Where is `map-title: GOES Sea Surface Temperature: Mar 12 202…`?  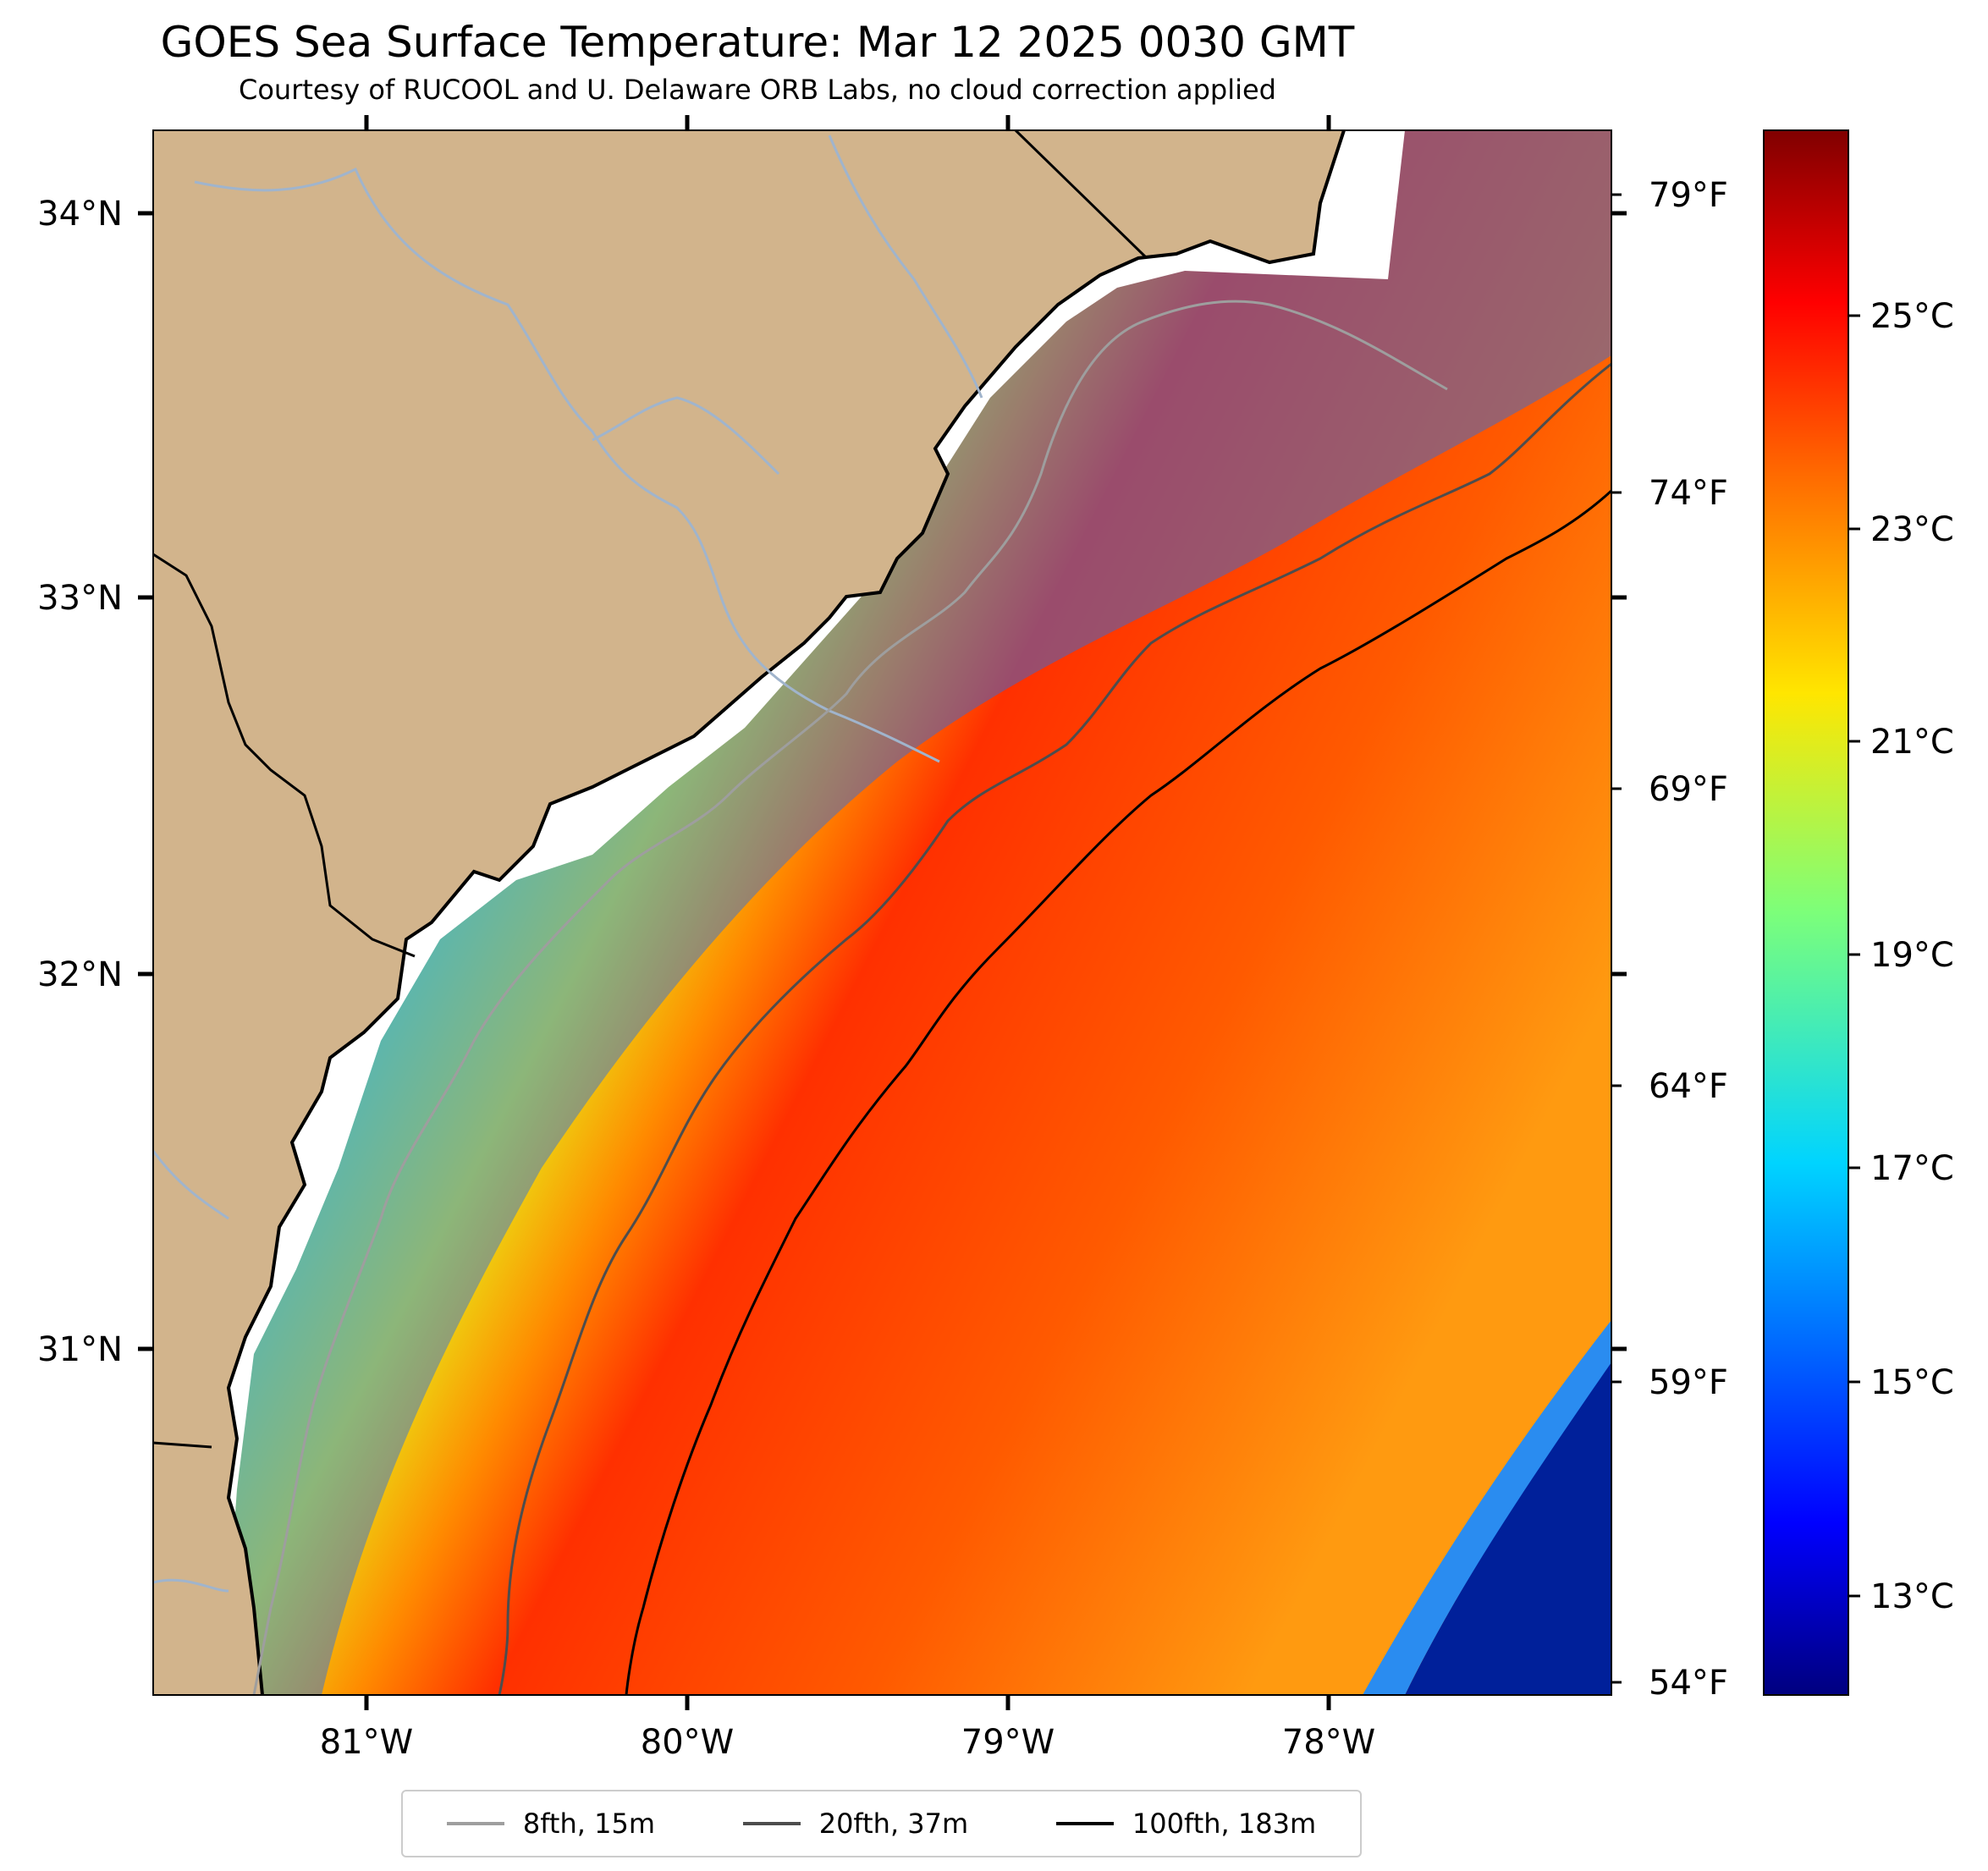 map-title: GOES Sea Surface Temperature: Mar 12 202… is located at coordinates (757, 43).